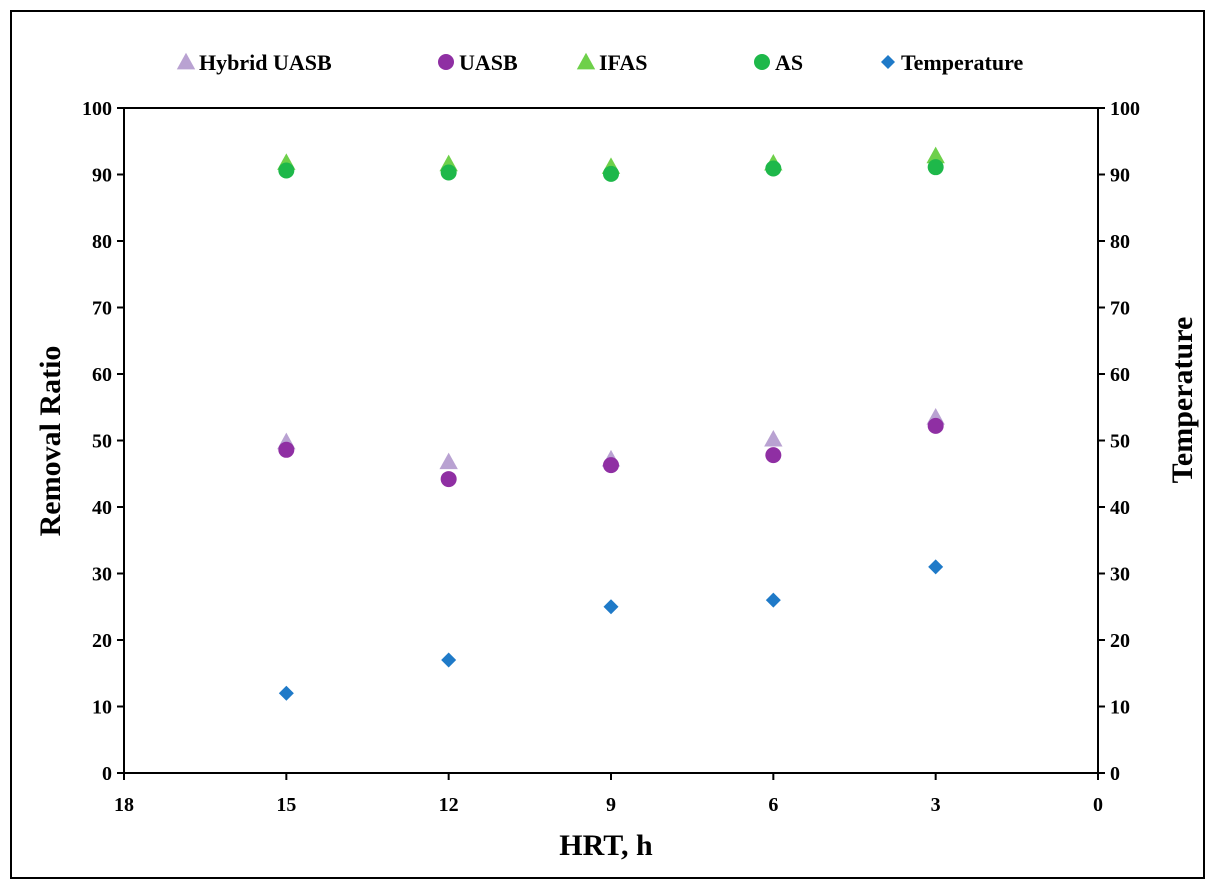 Image resolution: width=1219 pixels, height=891 pixels. I want to click on legend-label-temperature: Temperature, so click(962, 62).